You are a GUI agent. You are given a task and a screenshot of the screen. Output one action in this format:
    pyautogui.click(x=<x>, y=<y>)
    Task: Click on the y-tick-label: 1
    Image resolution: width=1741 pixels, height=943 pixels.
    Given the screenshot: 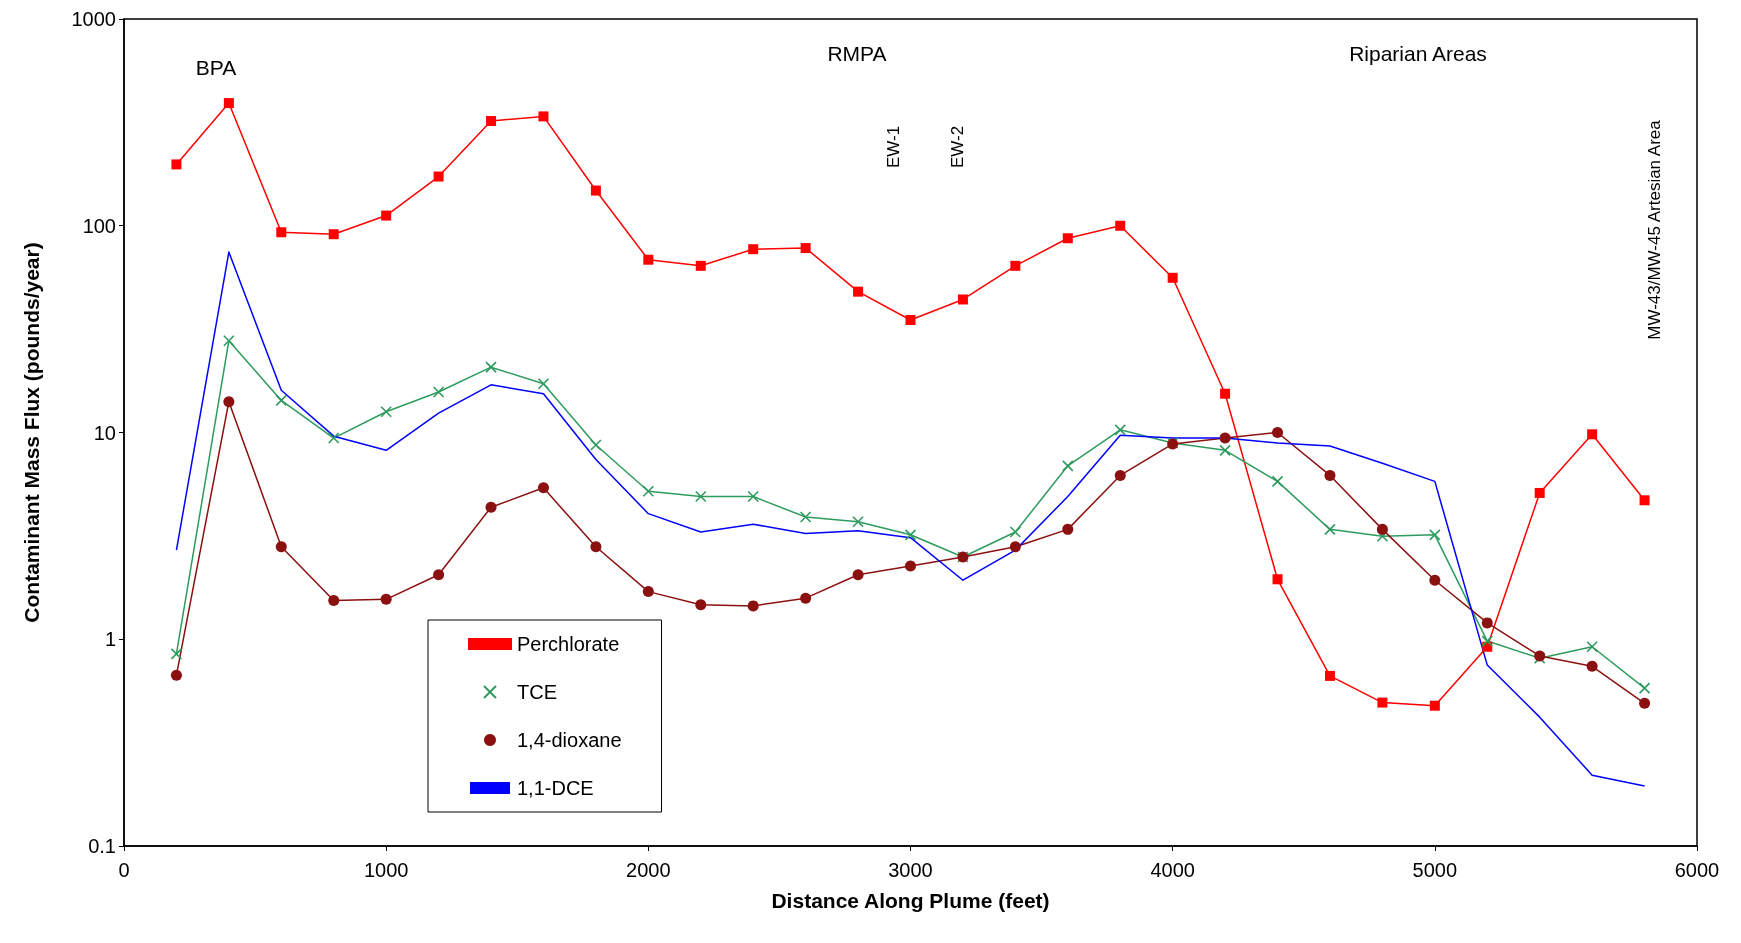 What is the action you would take?
    pyautogui.click(x=110, y=639)
    